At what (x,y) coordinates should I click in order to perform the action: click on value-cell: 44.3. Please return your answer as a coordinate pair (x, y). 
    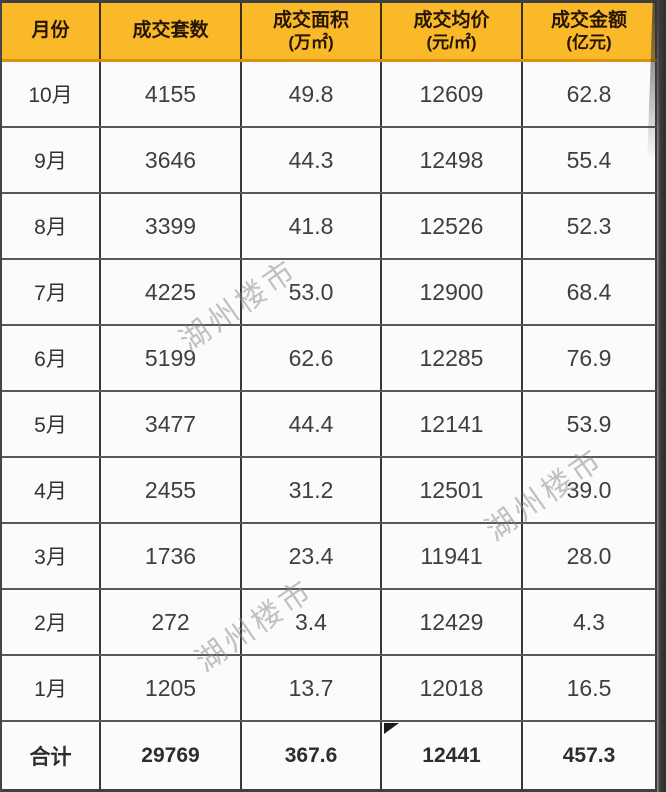
    Looking at the image, I should click on (312, 160).